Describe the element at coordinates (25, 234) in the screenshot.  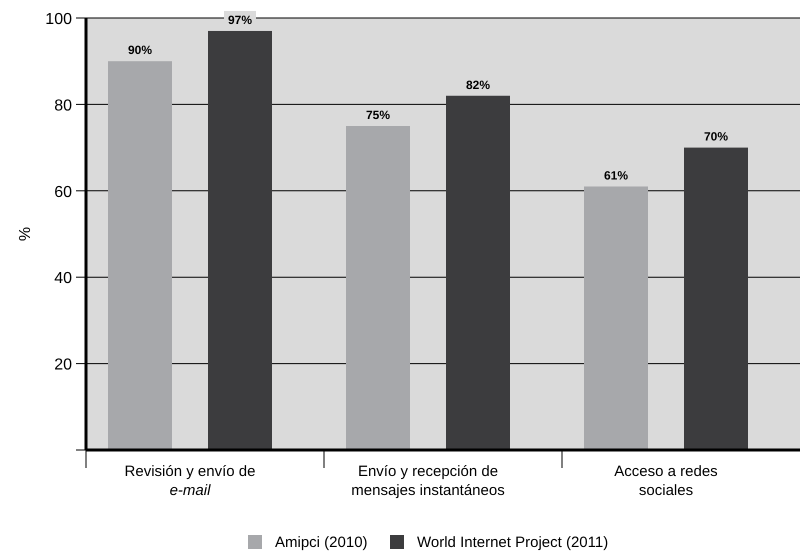
I see `y-axis-title: %` at that location.